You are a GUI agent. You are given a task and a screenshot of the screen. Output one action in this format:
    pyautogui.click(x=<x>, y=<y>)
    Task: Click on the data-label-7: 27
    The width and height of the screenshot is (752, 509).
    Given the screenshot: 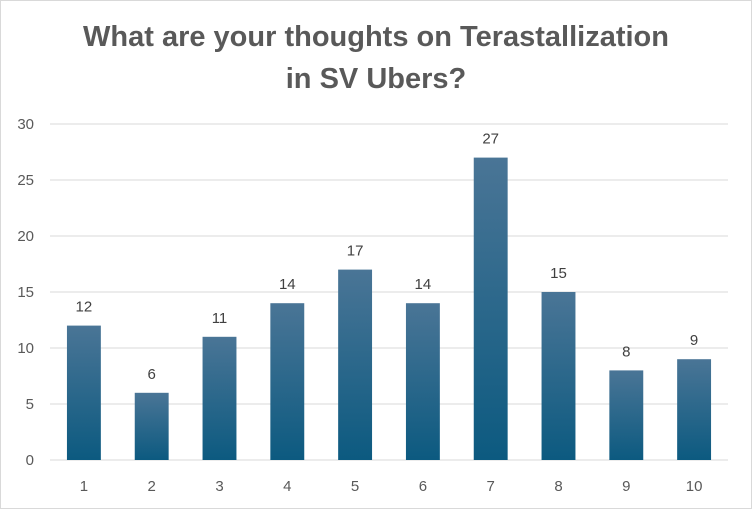 What is the action you would take?
    pyautogui.click(x=490, y=139)
    